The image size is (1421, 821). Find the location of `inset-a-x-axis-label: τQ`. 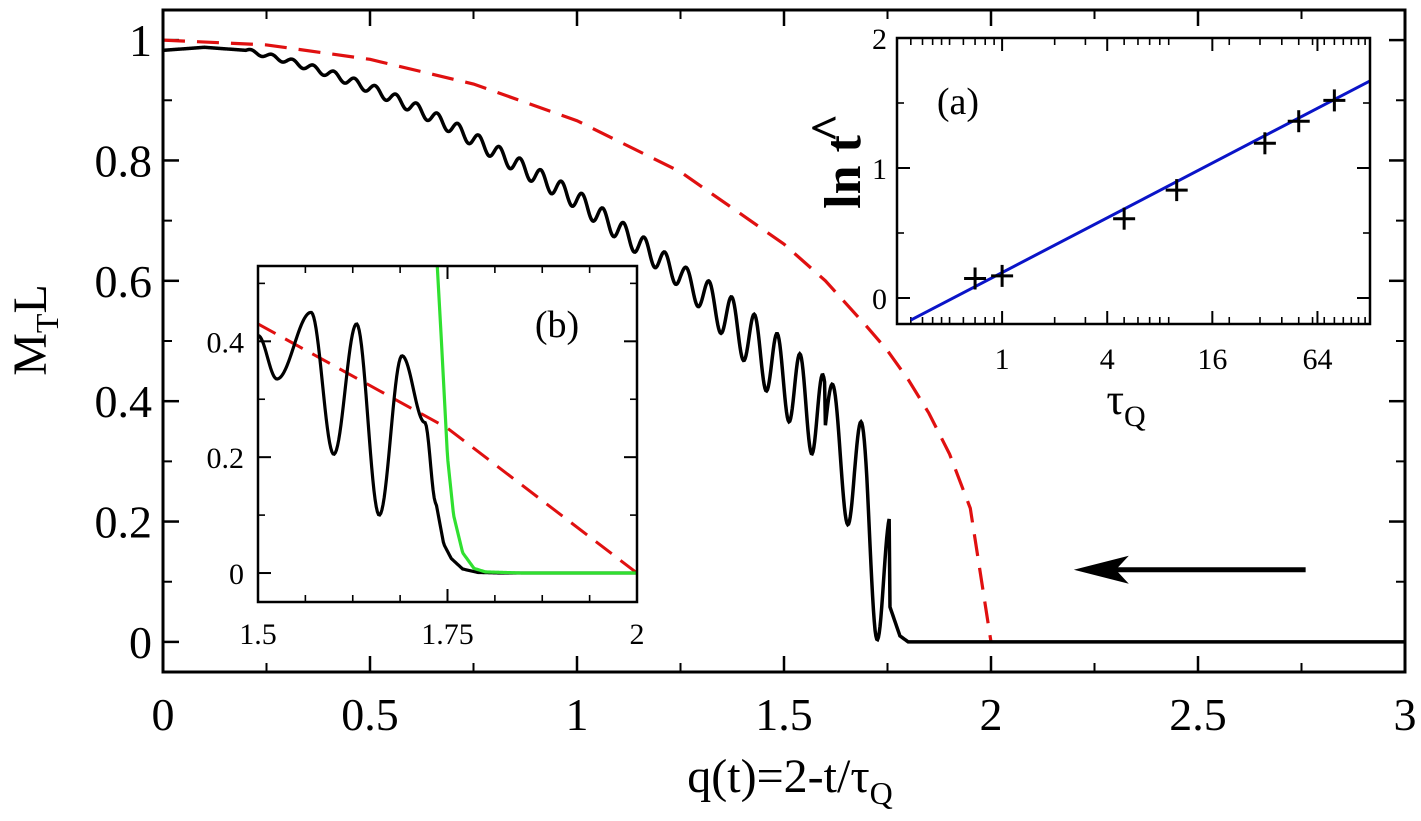

inset-a-x-axis-label: τQ is located at coordinates (1126, 404).